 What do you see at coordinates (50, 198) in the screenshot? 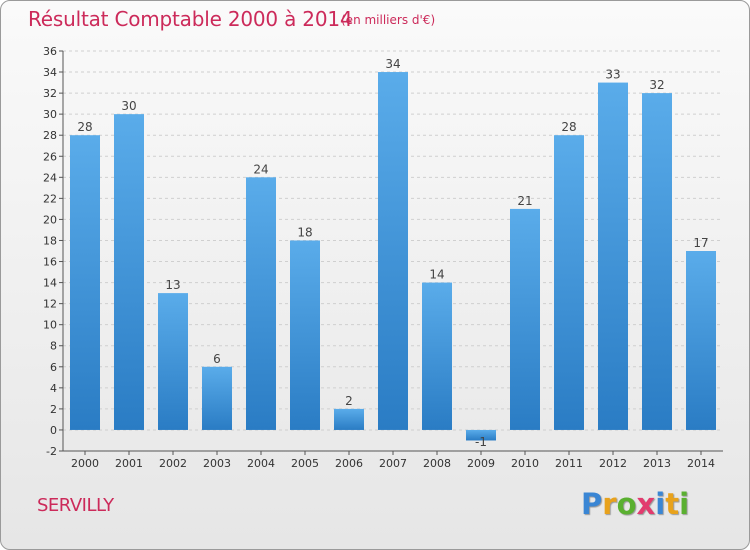
I see `y-tick-label: 22` at bounding box center [50, 198].